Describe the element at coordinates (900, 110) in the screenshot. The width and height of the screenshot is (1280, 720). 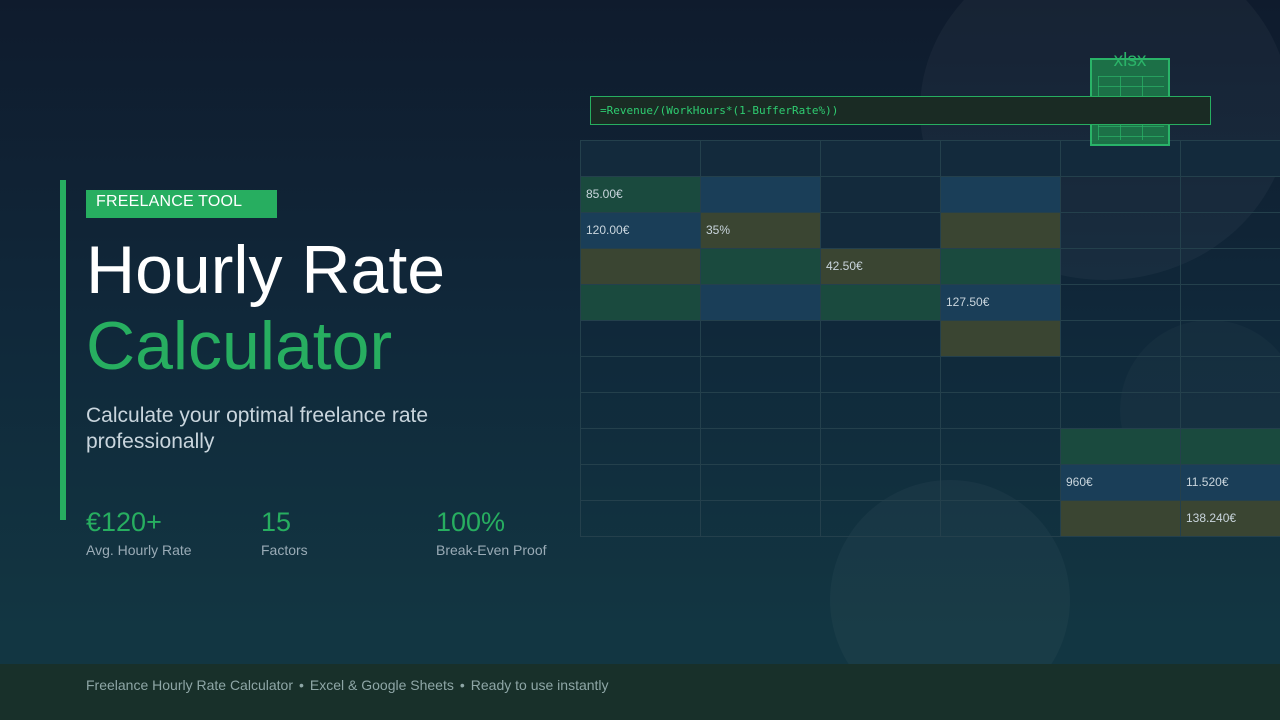
I see `formula-bar: =Revenue/(WorkHours*(1-BufferRate%))` at that location.